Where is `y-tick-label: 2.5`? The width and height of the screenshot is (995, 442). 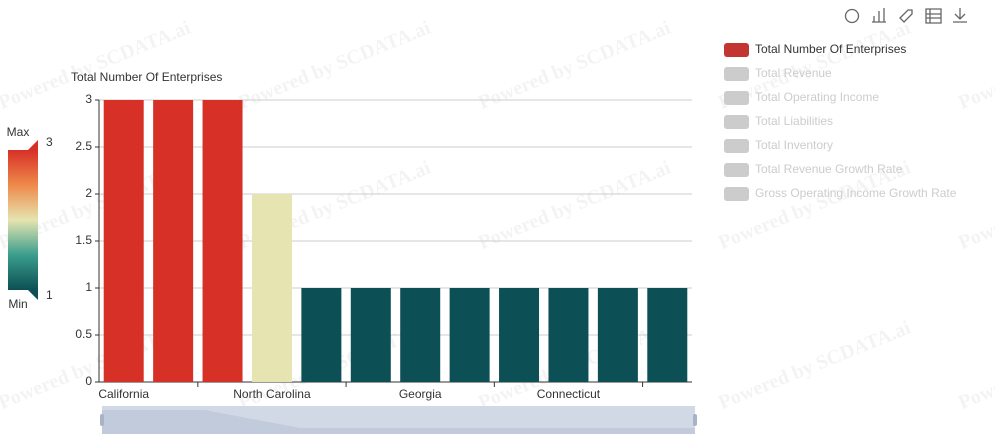 y-tick-label: 2.5 is located at coordinates (83, 146).